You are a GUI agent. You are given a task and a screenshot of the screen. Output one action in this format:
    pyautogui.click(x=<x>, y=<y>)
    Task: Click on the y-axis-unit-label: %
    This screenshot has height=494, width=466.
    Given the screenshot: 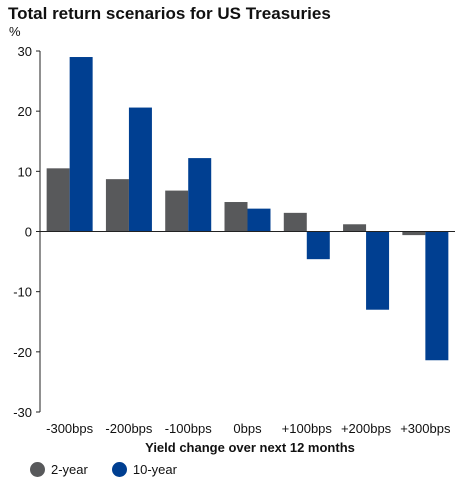 What is the action you would take?
    pyautogui.click(x=15, y=31)
    